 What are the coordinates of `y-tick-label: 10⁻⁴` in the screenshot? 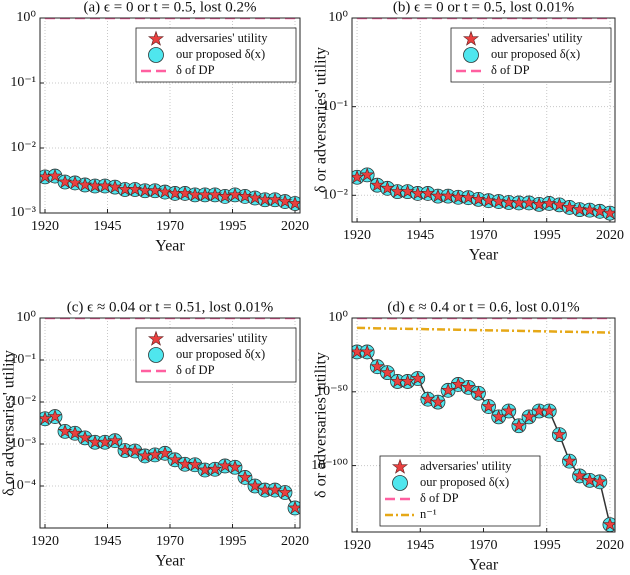 It's located at (23, 485).